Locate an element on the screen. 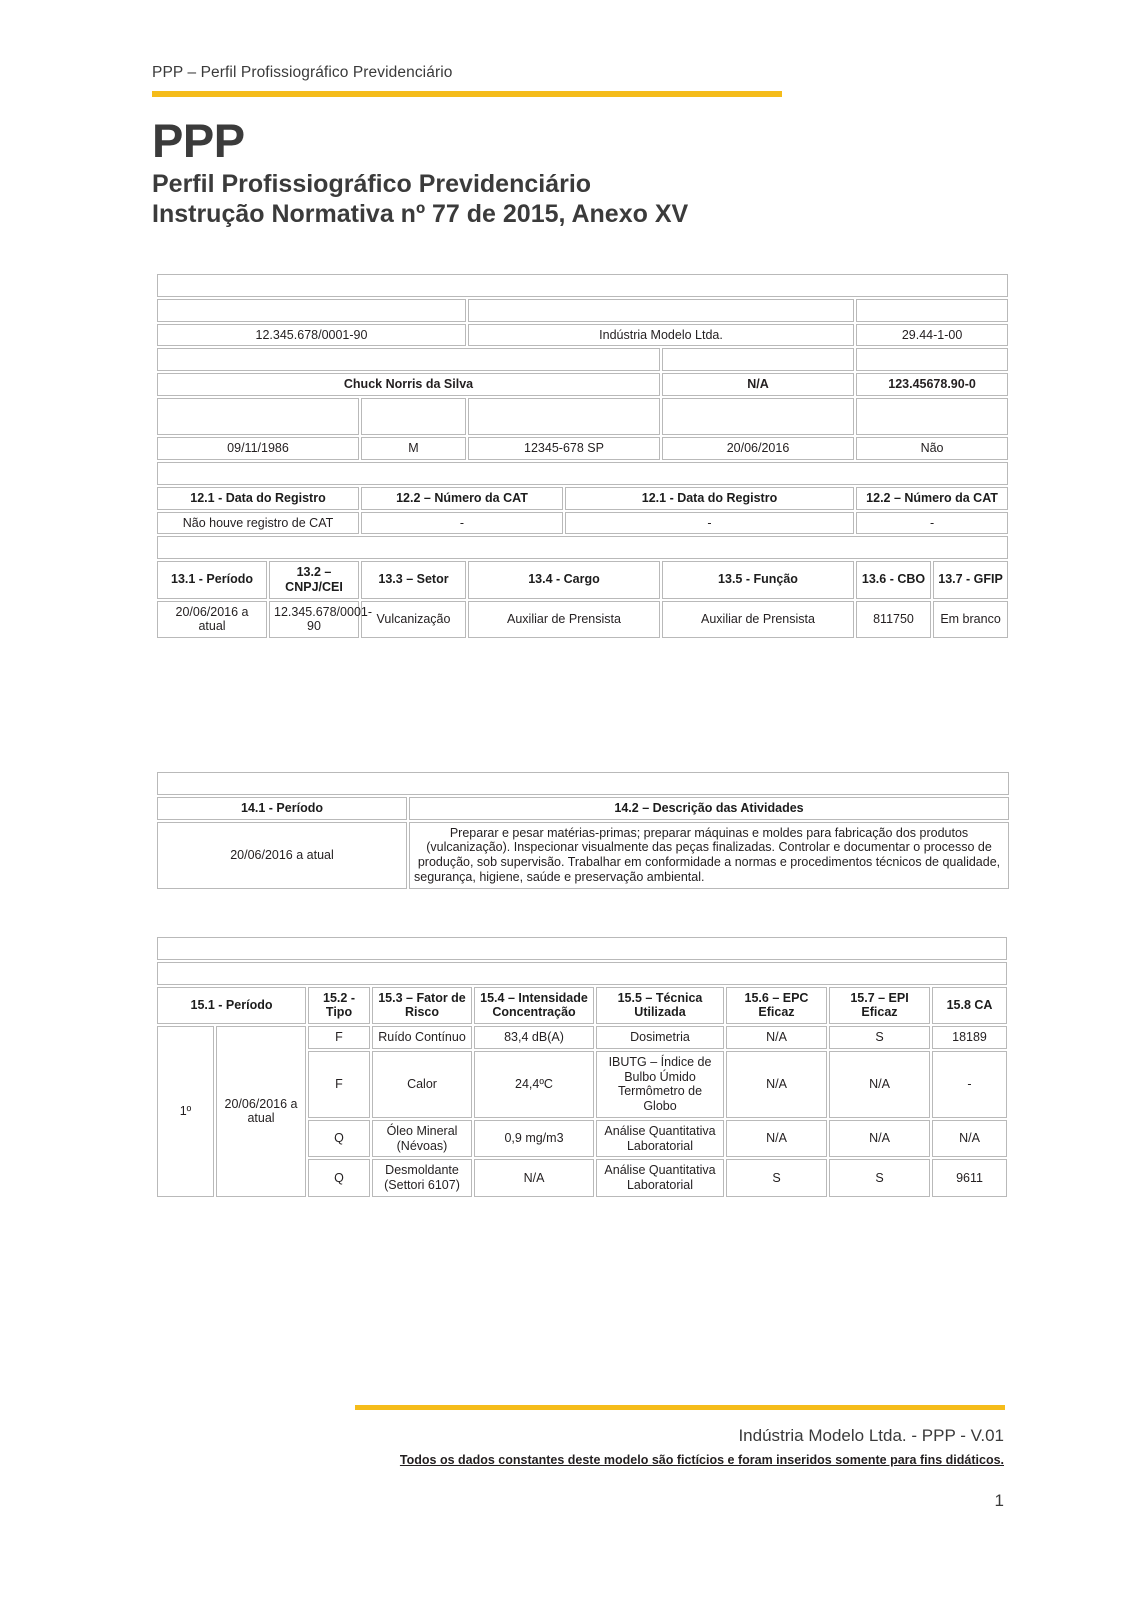 The height and width of the screenshot is (1600, 1131). value-cat-numero-1: - is located at coordinates (462, 523).